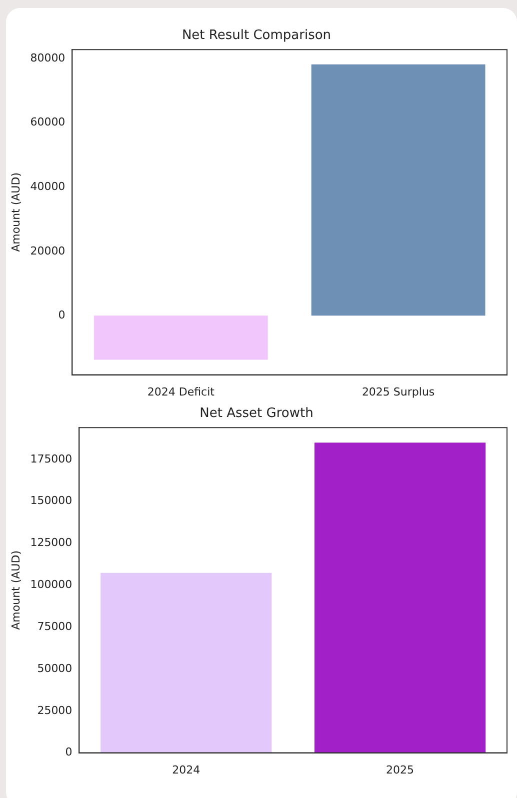 The image size is (517, 798). Describe the element at coordinates (48, 186) in the screenshot. I see `y-tick-label: 40000` at that location.